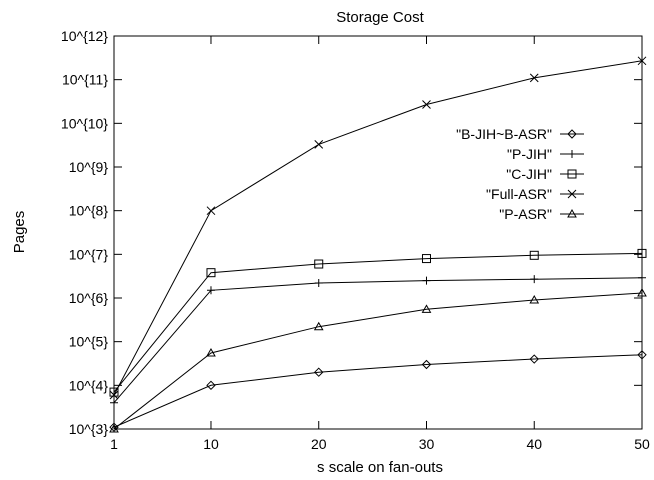 The height and width of the screenshot is (480, 654). What do you see at coordinates (380, 17) in the screenshot?
I see `chart-title: Storage Cost` at bounding box center [380, 17].